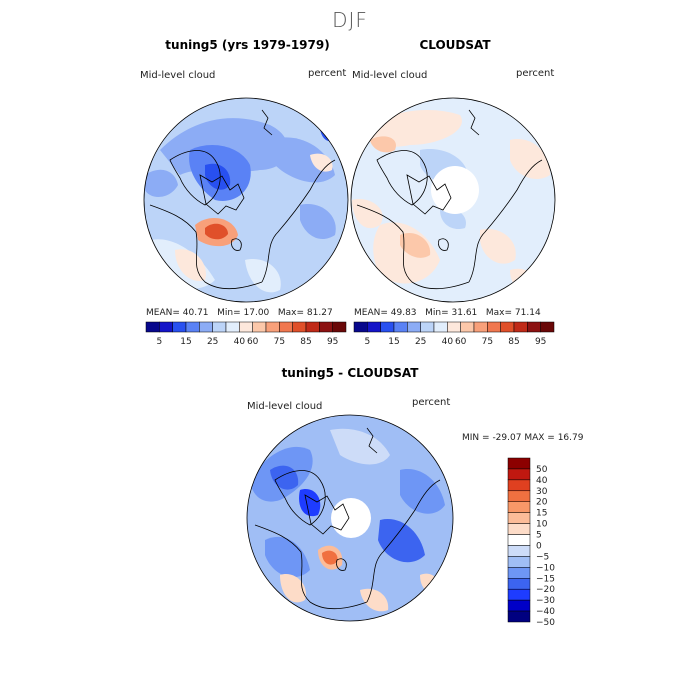  What do you see at coordinates (507, 438) in the screenshot?
I see `panel-3-min-value: -29.07` at bounding box center [507, 438].